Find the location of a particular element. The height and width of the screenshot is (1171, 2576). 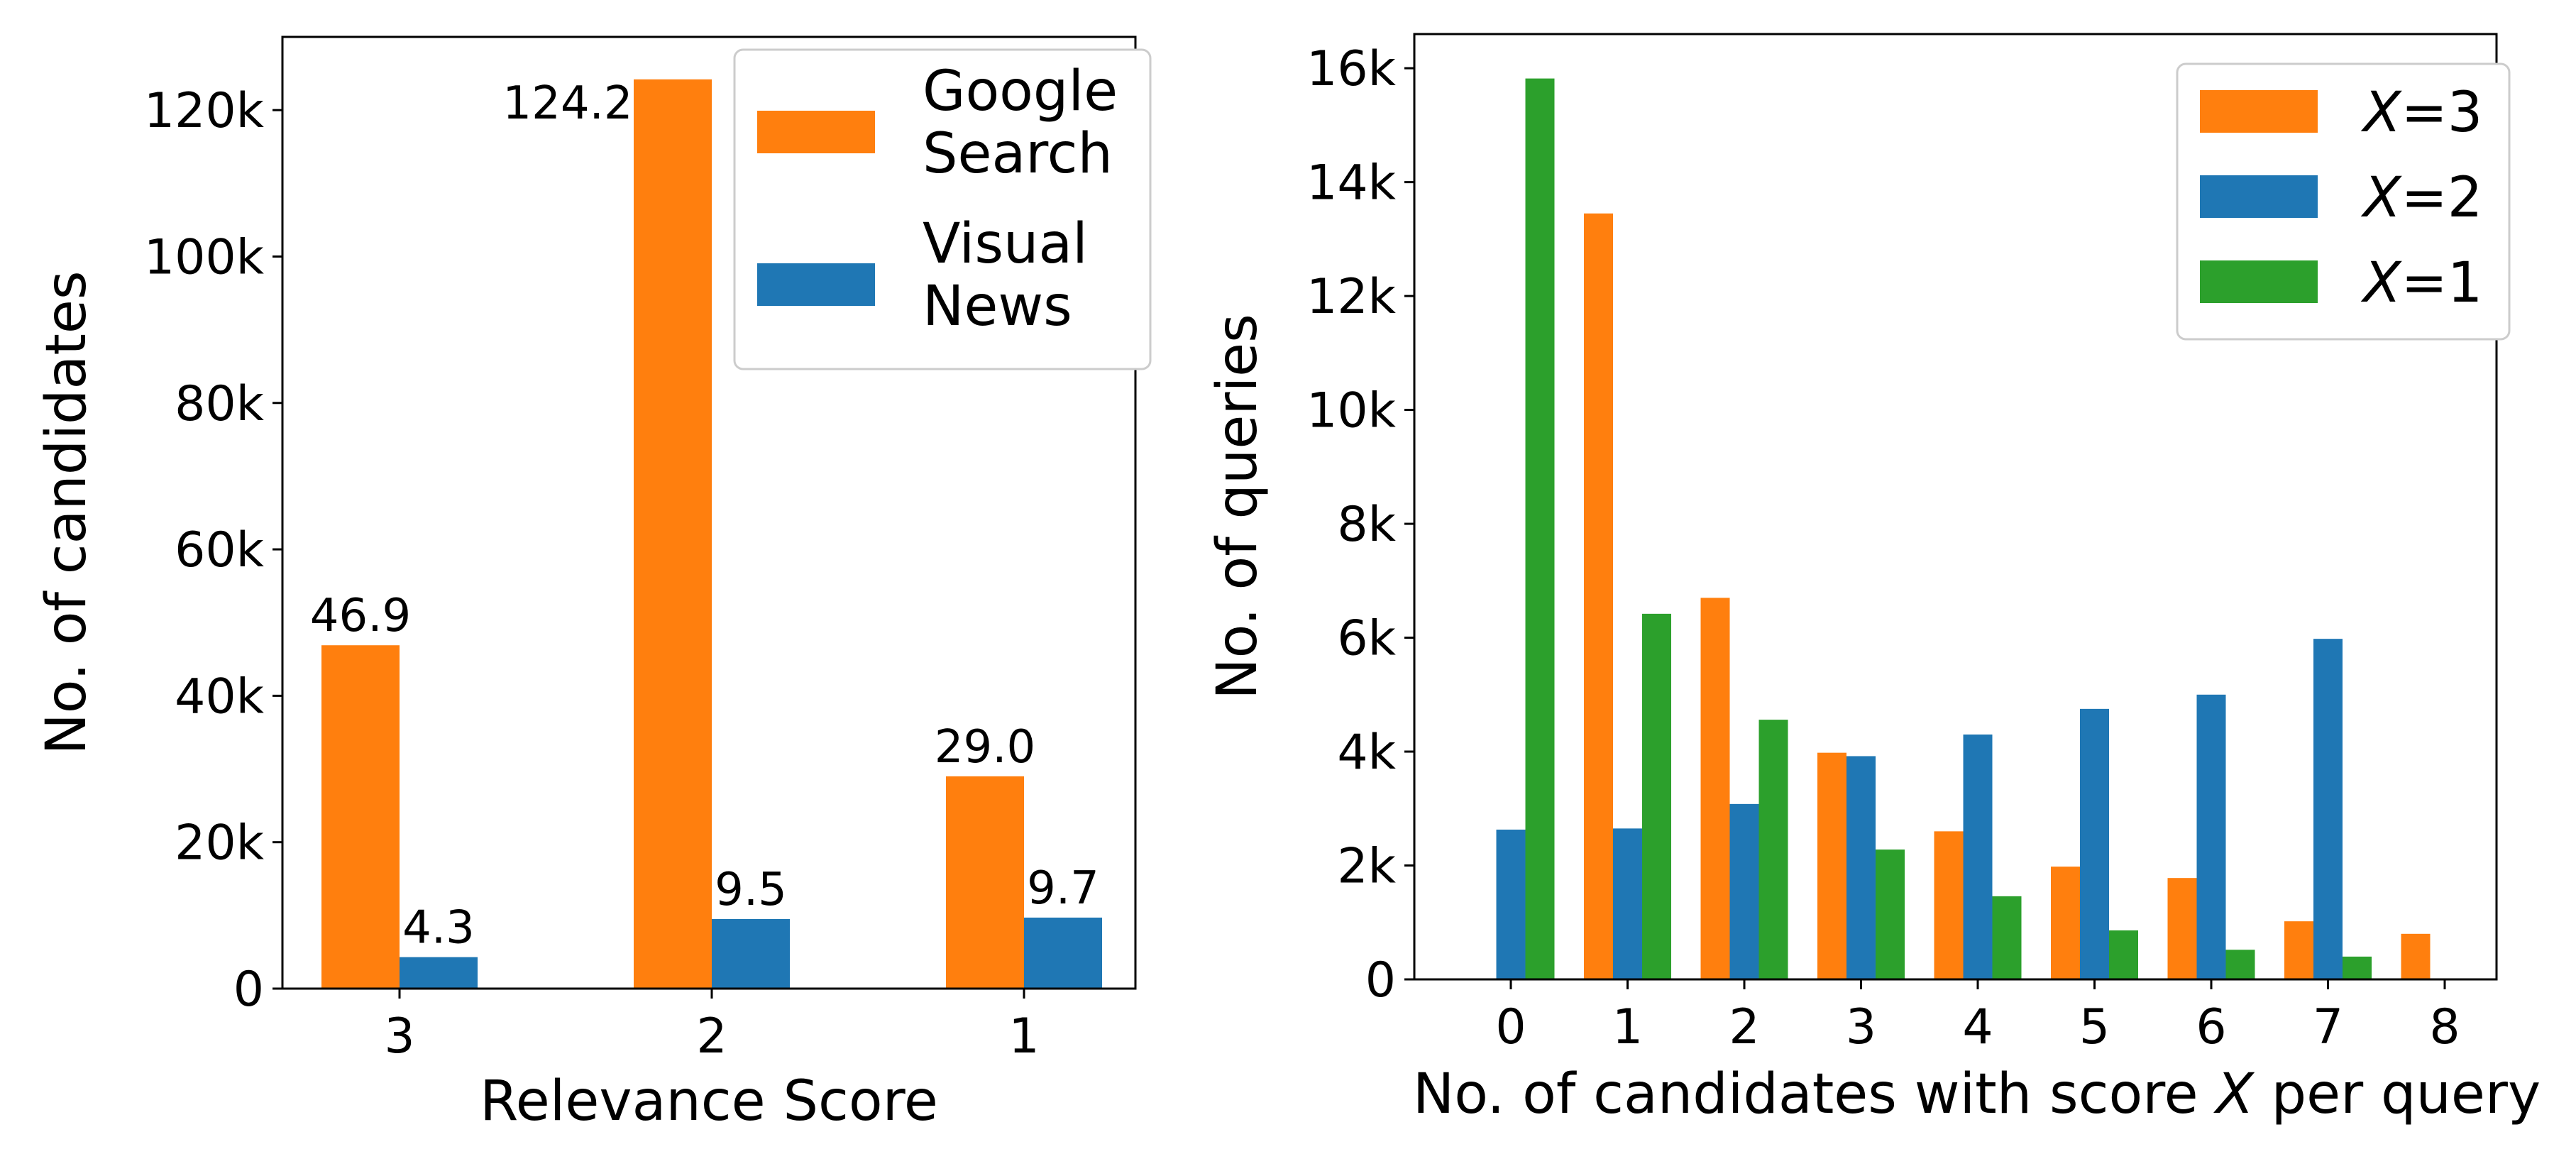

data-label: 46.9 is located at coordinates (361, 616).